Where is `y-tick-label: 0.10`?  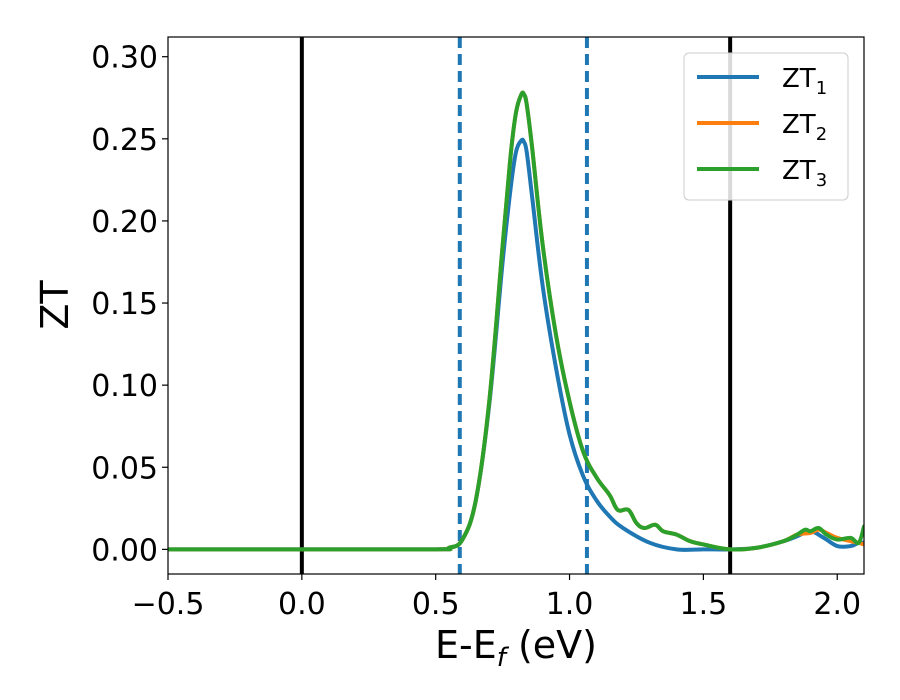 y-tick-label: 0.10 is located at coordinates (124, 386).